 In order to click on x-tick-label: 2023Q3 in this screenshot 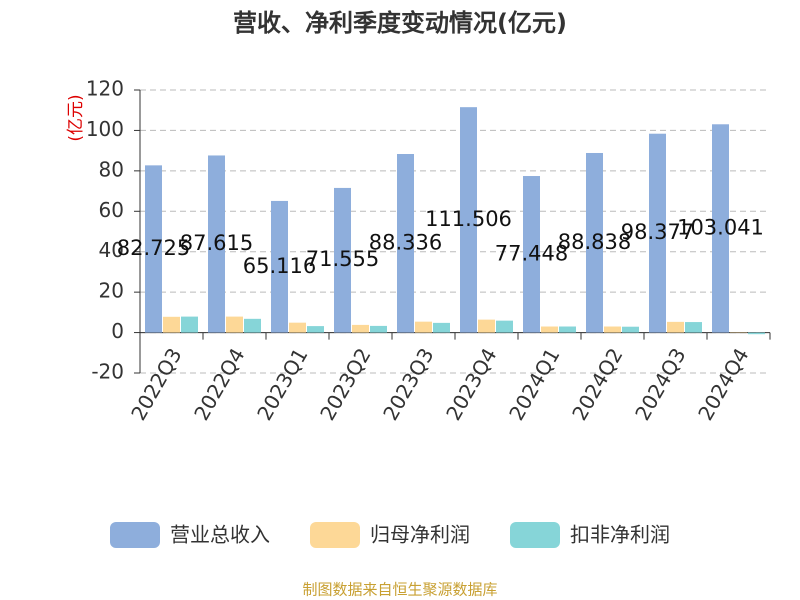, I will do `click(408, 384)`.